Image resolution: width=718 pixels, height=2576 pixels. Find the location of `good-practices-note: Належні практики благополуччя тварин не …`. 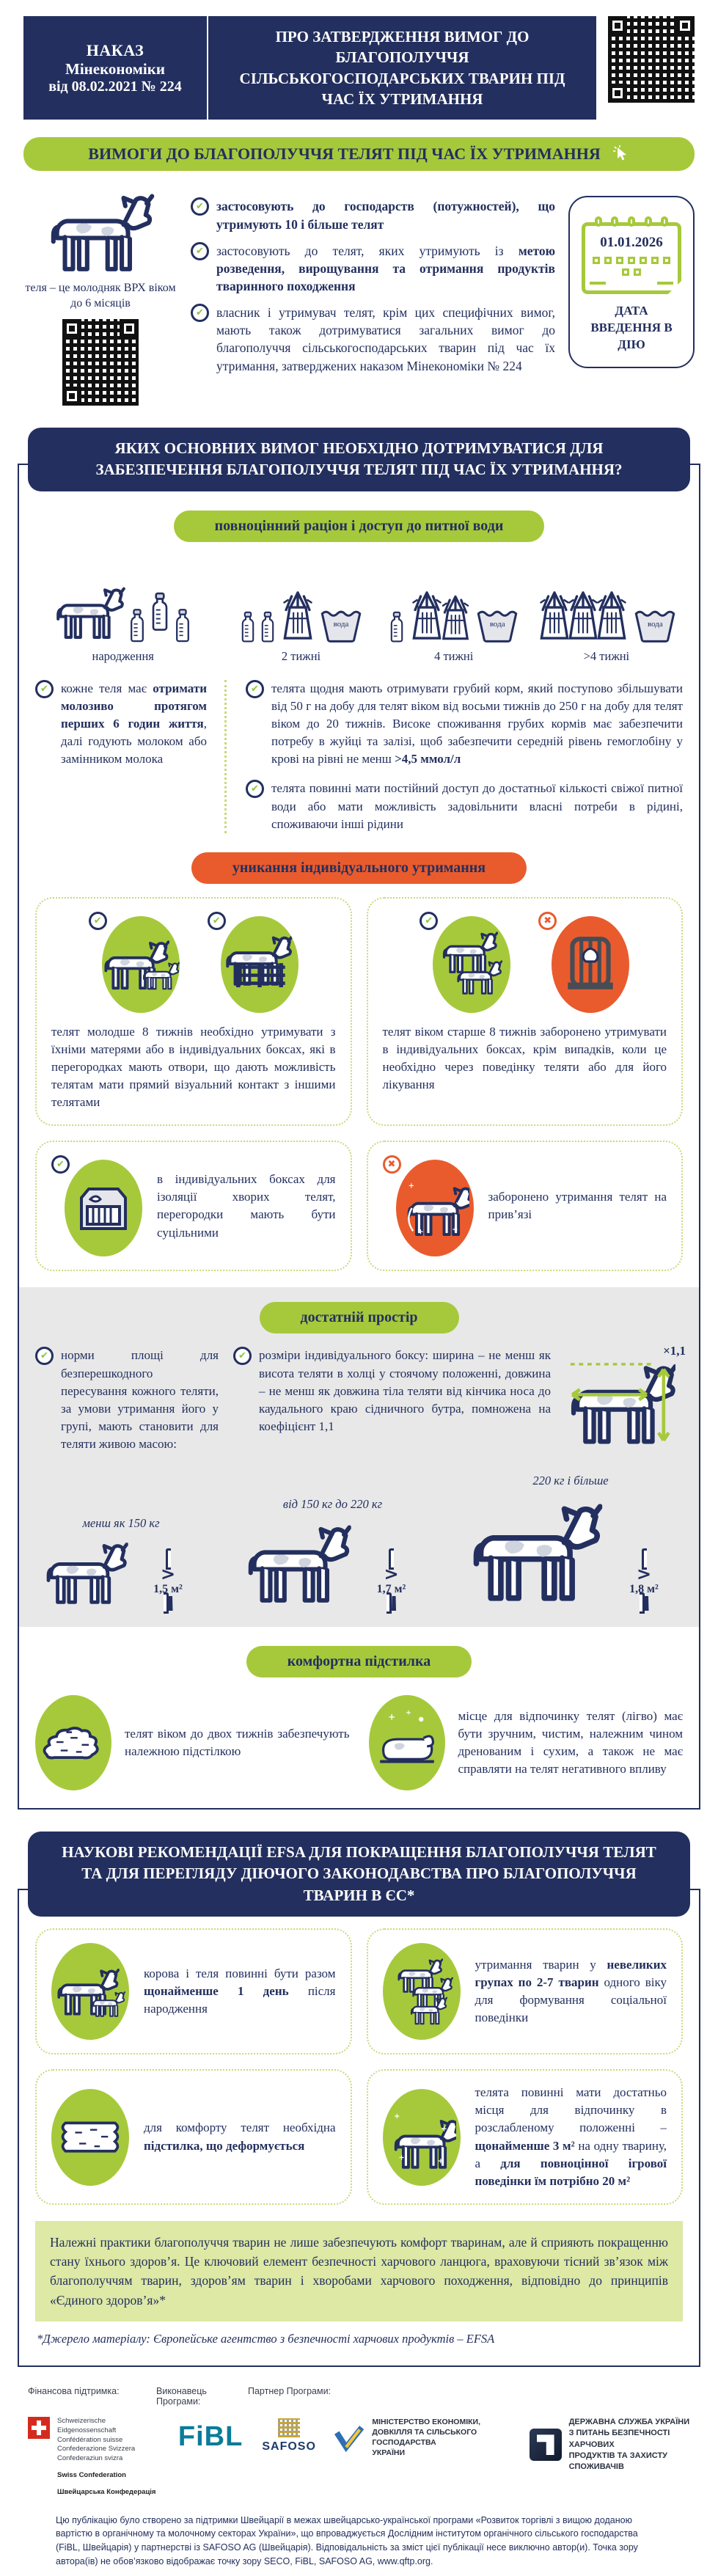

good-practices-note: Належні практики благополуччя тварин не … is located at coordinates (359, 2270).